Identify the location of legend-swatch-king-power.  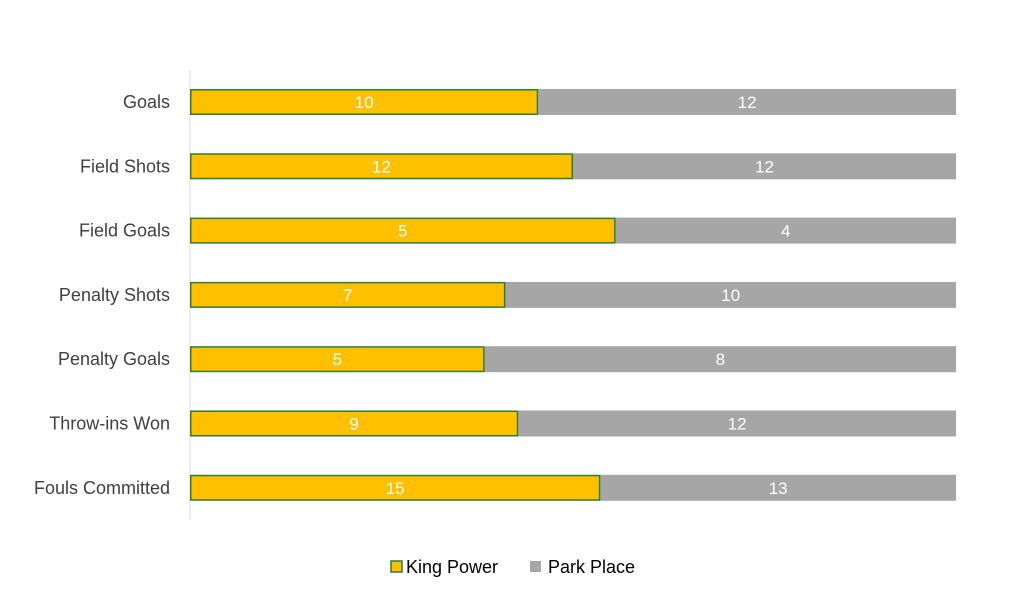
(396, 566).